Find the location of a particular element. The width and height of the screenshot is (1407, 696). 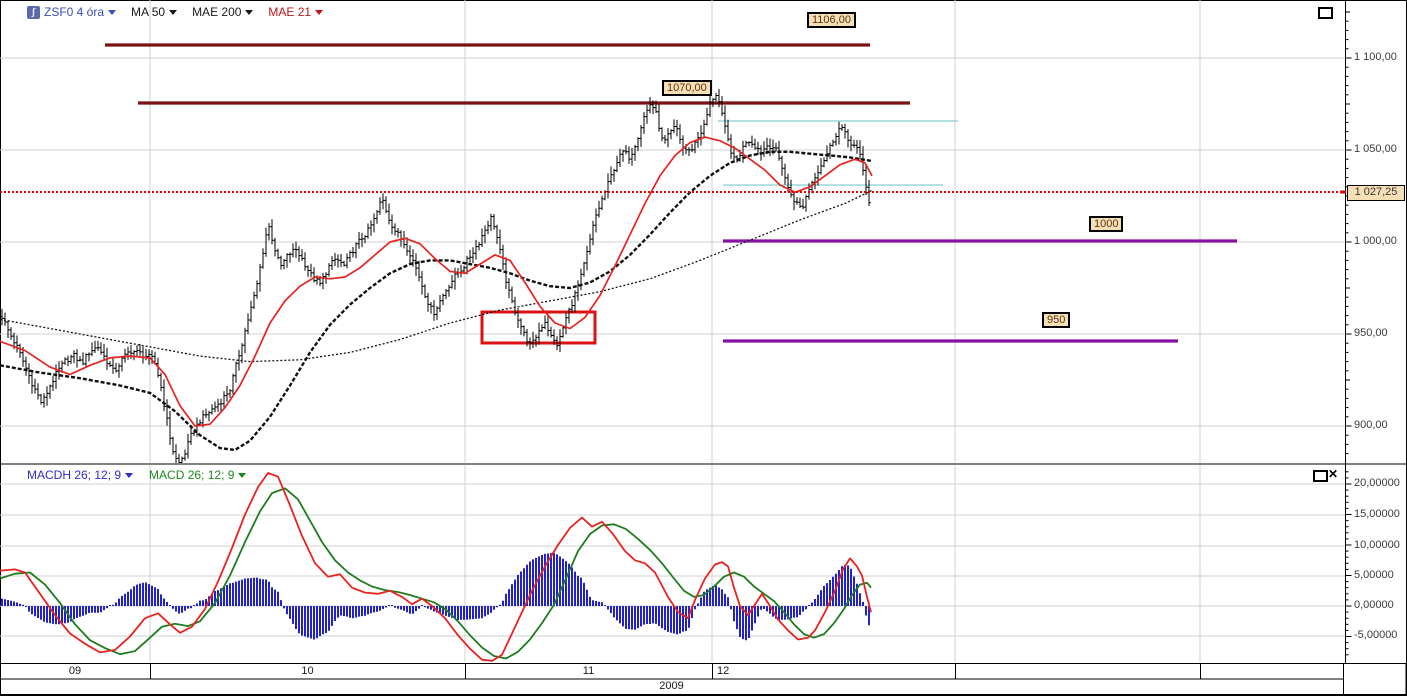

macdh-selector: MACDH 26; 12; 9 is located at coordinates (80, 475).